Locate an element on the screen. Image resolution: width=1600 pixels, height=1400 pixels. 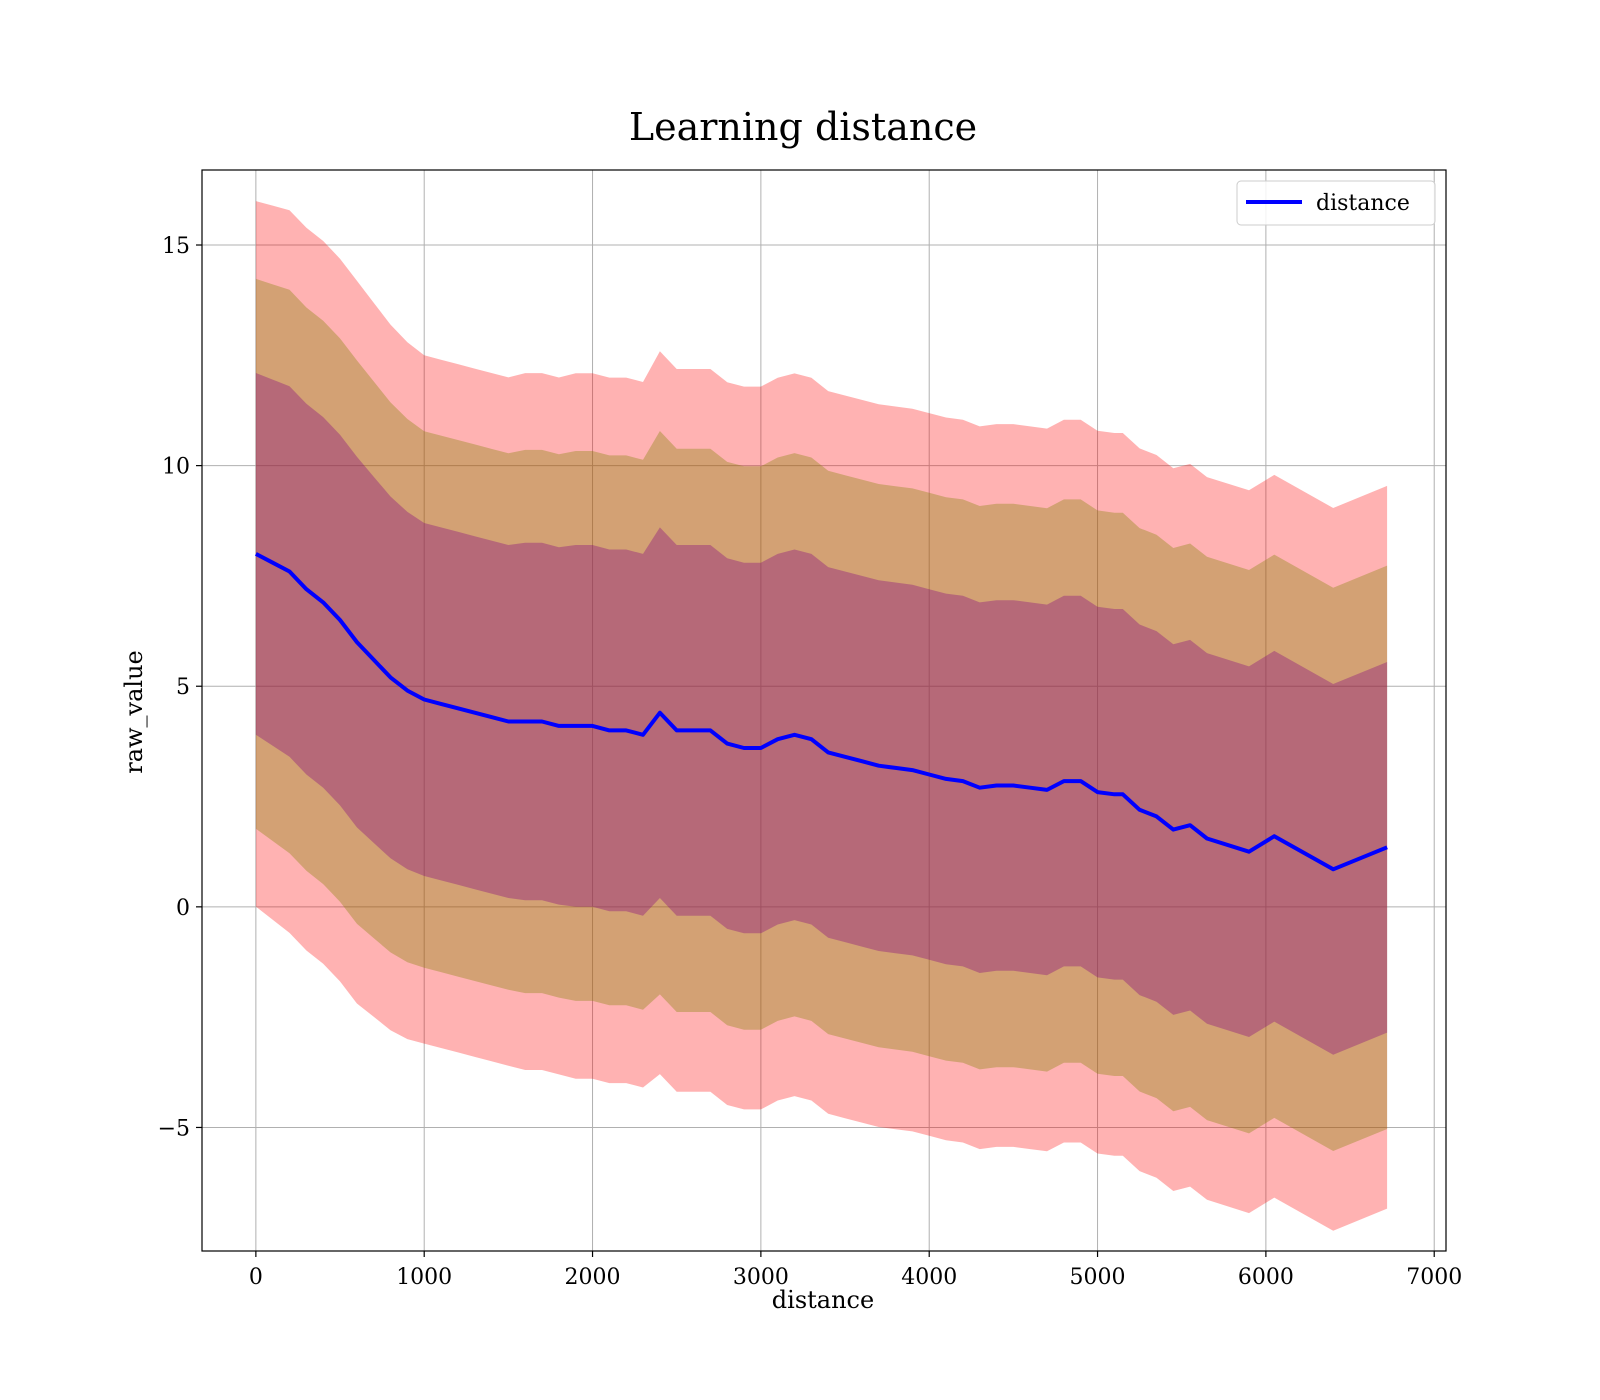
x-axis-label: distance is located at coordinates (823, 1300).